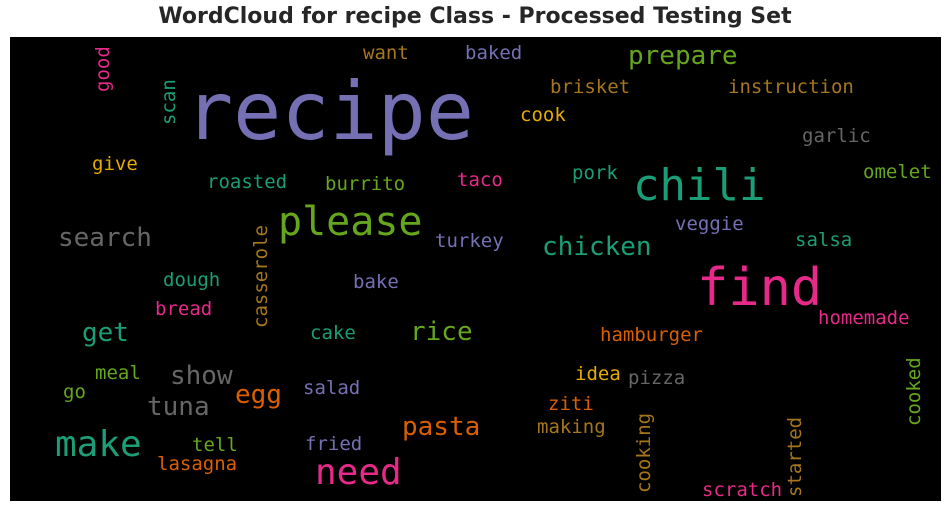  Describe the element at coordinates (494, 53) in the screenshot. I see `word-baked: baked` at that location.